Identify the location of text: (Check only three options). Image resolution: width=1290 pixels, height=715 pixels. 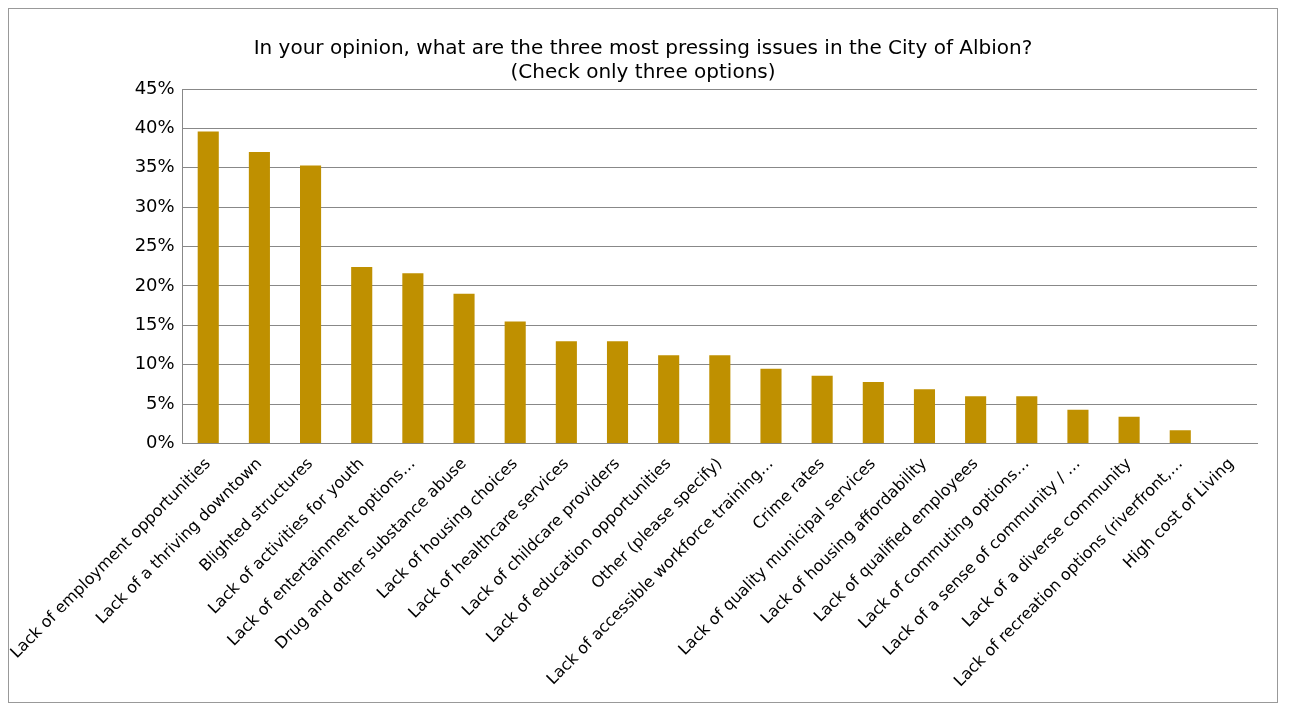
(643, 71).